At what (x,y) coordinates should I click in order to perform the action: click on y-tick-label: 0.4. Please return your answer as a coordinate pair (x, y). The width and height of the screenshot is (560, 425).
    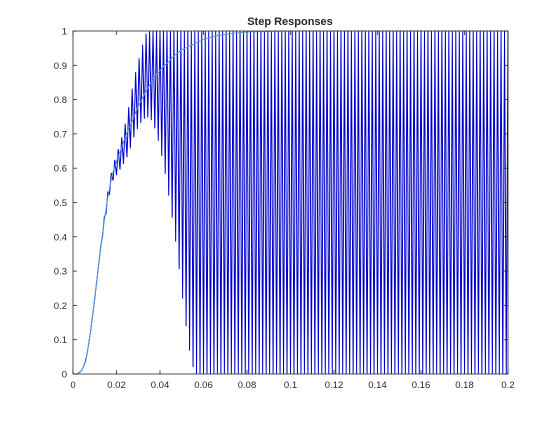
    Looking at the image, I should click on (60, 237).